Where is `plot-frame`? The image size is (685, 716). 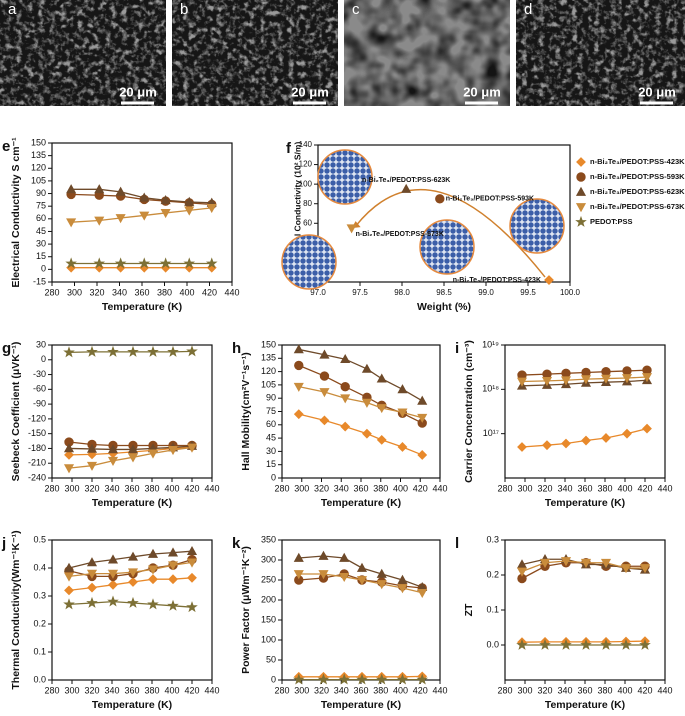
plot-frame is located at coordinates (361, 610).